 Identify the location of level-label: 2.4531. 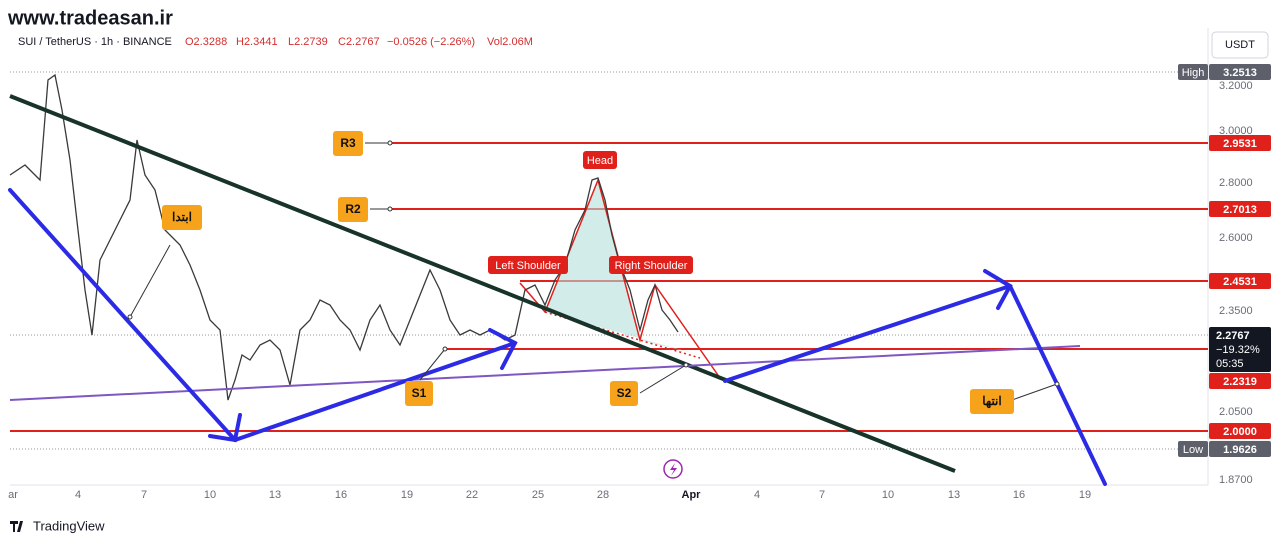
(1240, 282).